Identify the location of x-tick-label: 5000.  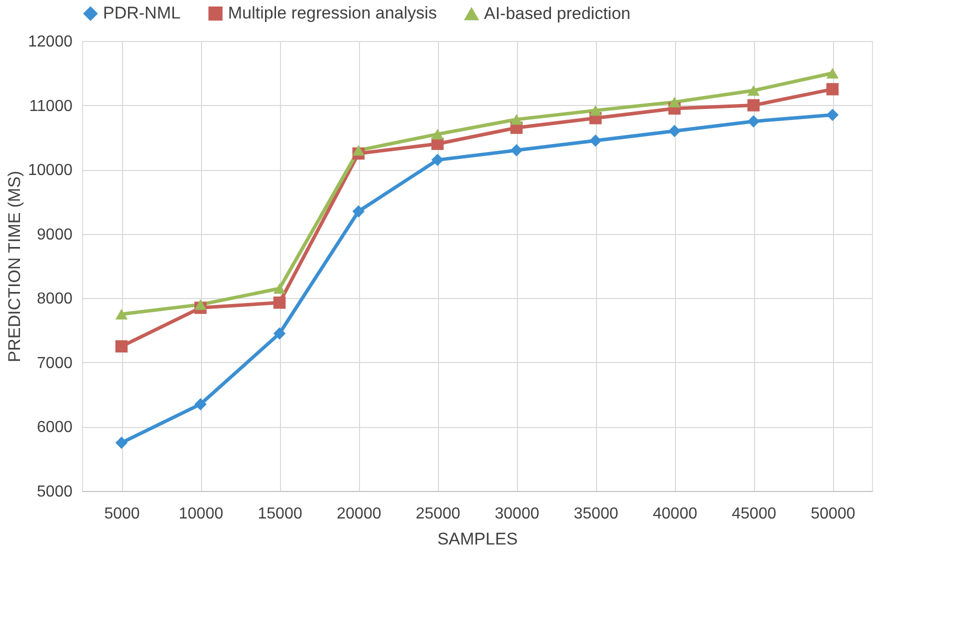
(122, 514).